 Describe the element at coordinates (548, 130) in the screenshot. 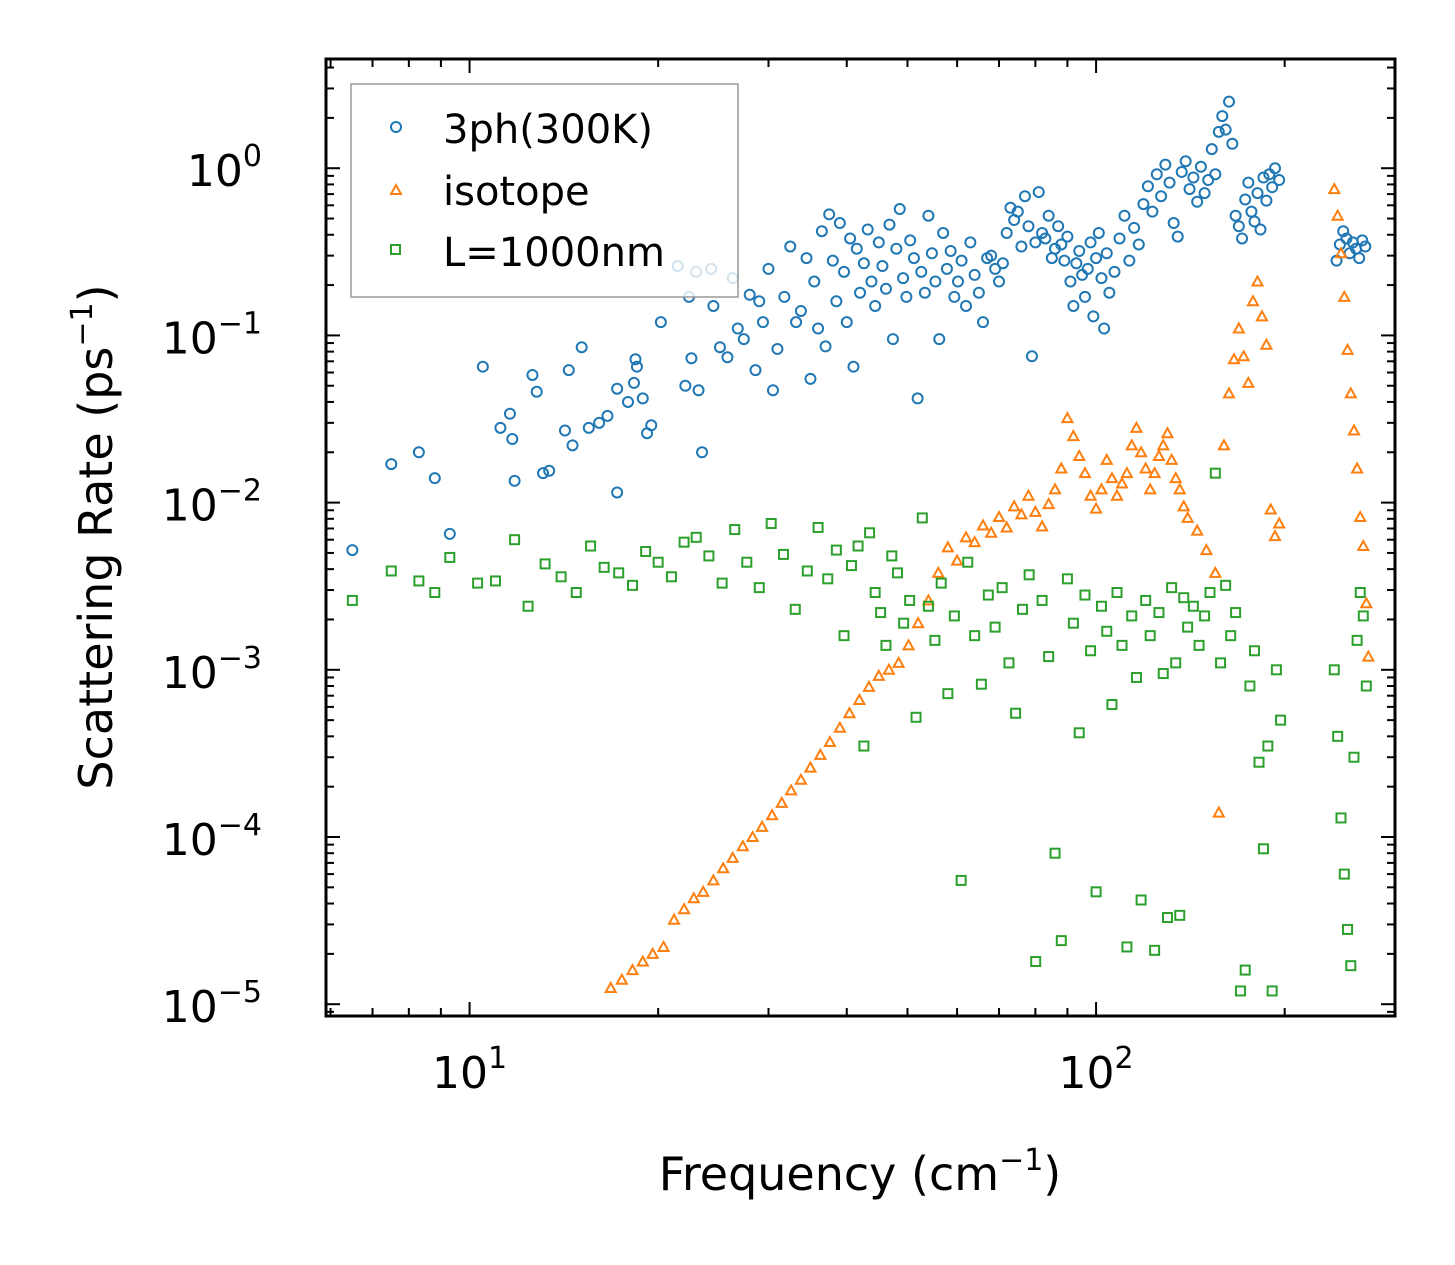

I see `legend-label-3ph: 3ph(300K)` at that location.